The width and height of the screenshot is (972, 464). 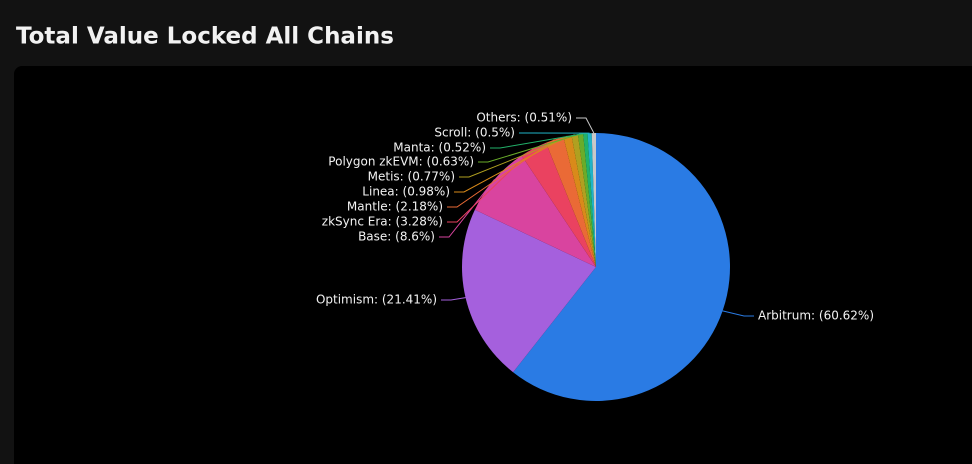 I want to click on slice-label: Mantle: (2.18%), so click(x=395, y=207).